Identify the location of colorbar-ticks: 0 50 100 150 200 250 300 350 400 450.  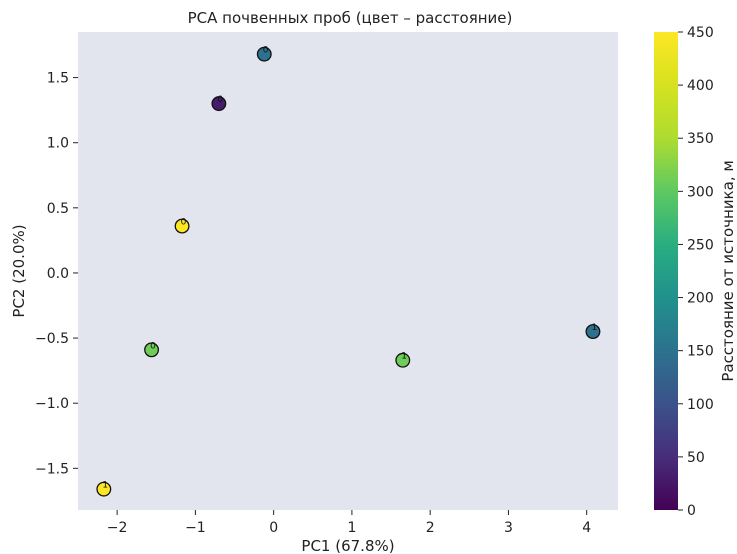
(696, 272).